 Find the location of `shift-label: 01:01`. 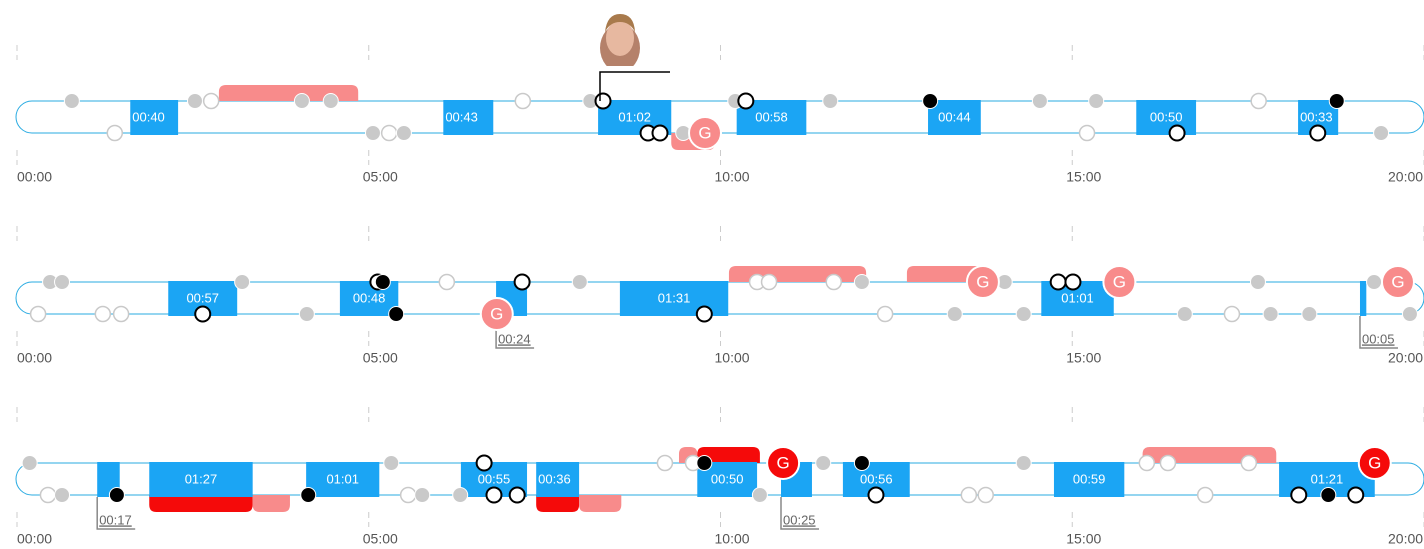

shift-label: 01:01 is located at coordinates (342, 478).